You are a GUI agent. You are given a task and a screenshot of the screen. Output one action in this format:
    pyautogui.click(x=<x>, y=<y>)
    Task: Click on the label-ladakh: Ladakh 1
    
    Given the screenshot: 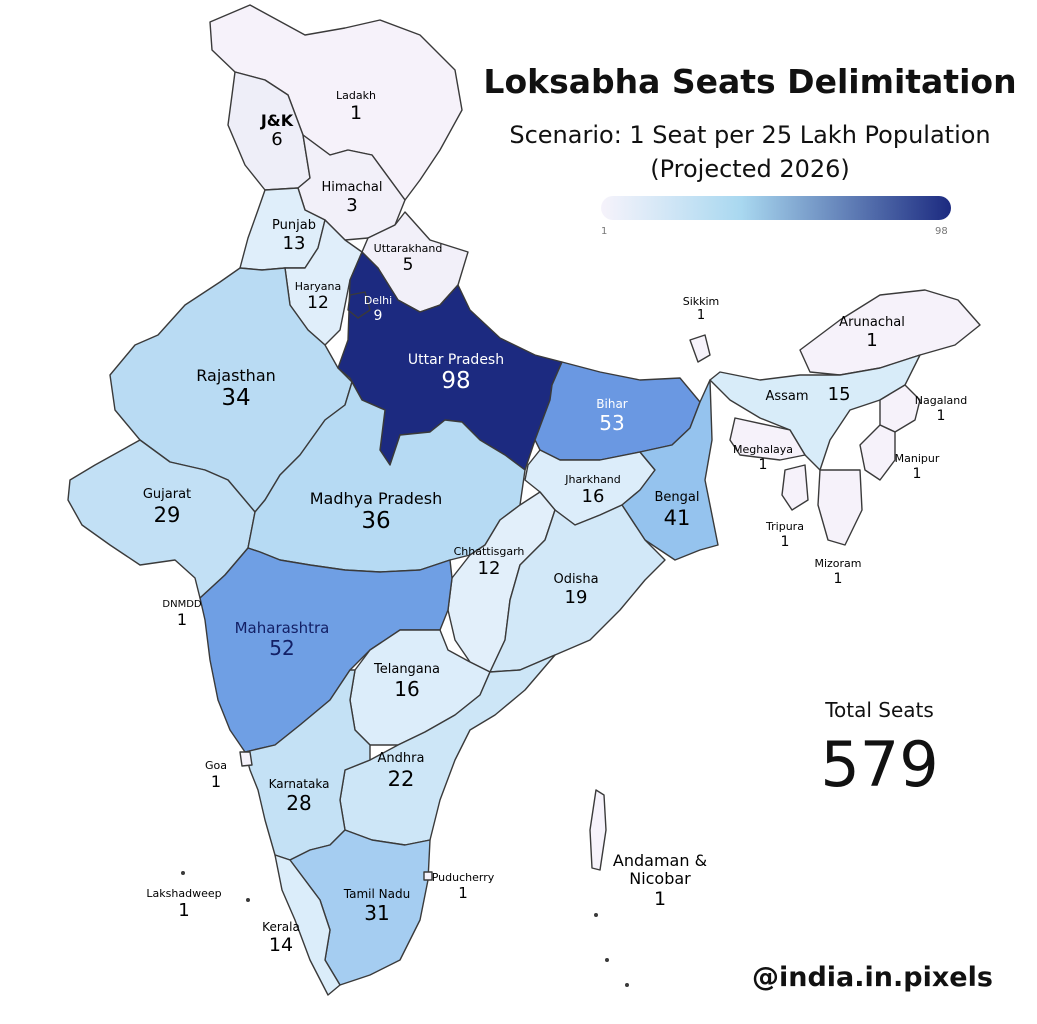 What is the action you would take?
    pyautogui.click(x=356, y=106)
    